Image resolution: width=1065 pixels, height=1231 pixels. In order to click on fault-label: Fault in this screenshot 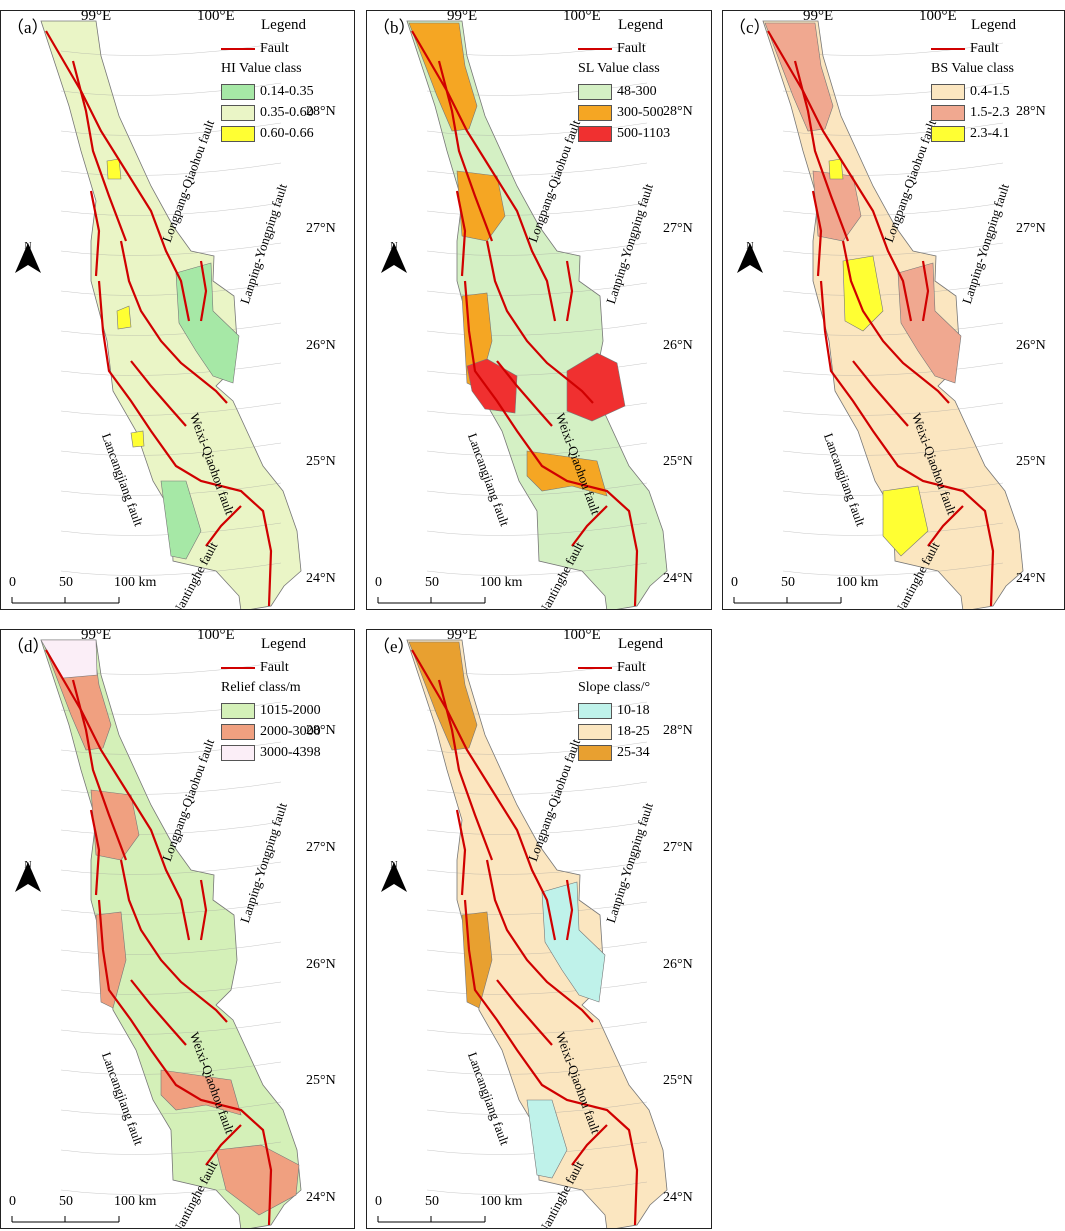, I will do `click(631, 48)`.